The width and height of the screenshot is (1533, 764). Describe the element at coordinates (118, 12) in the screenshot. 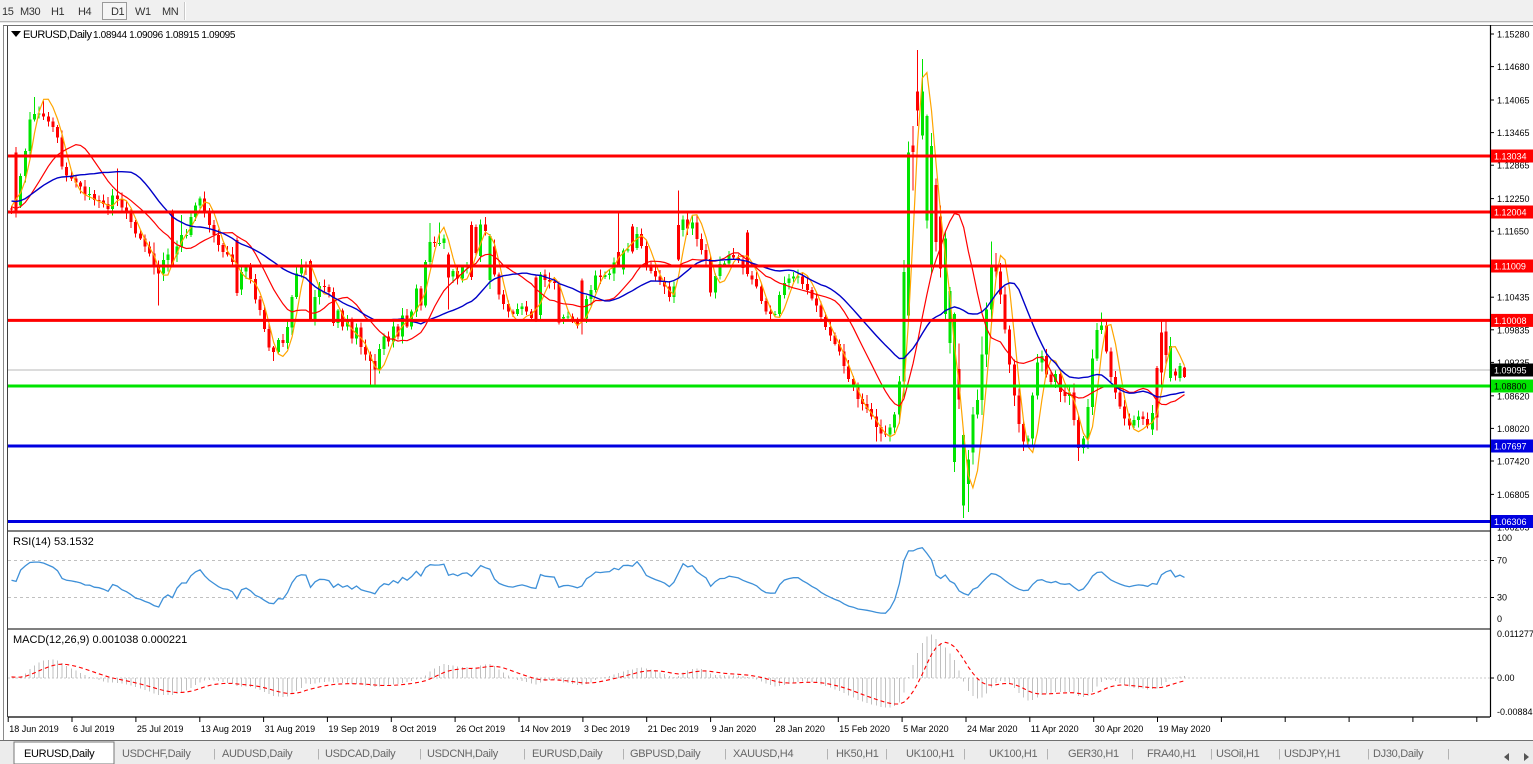

I see `svg-text: D1` at that location.